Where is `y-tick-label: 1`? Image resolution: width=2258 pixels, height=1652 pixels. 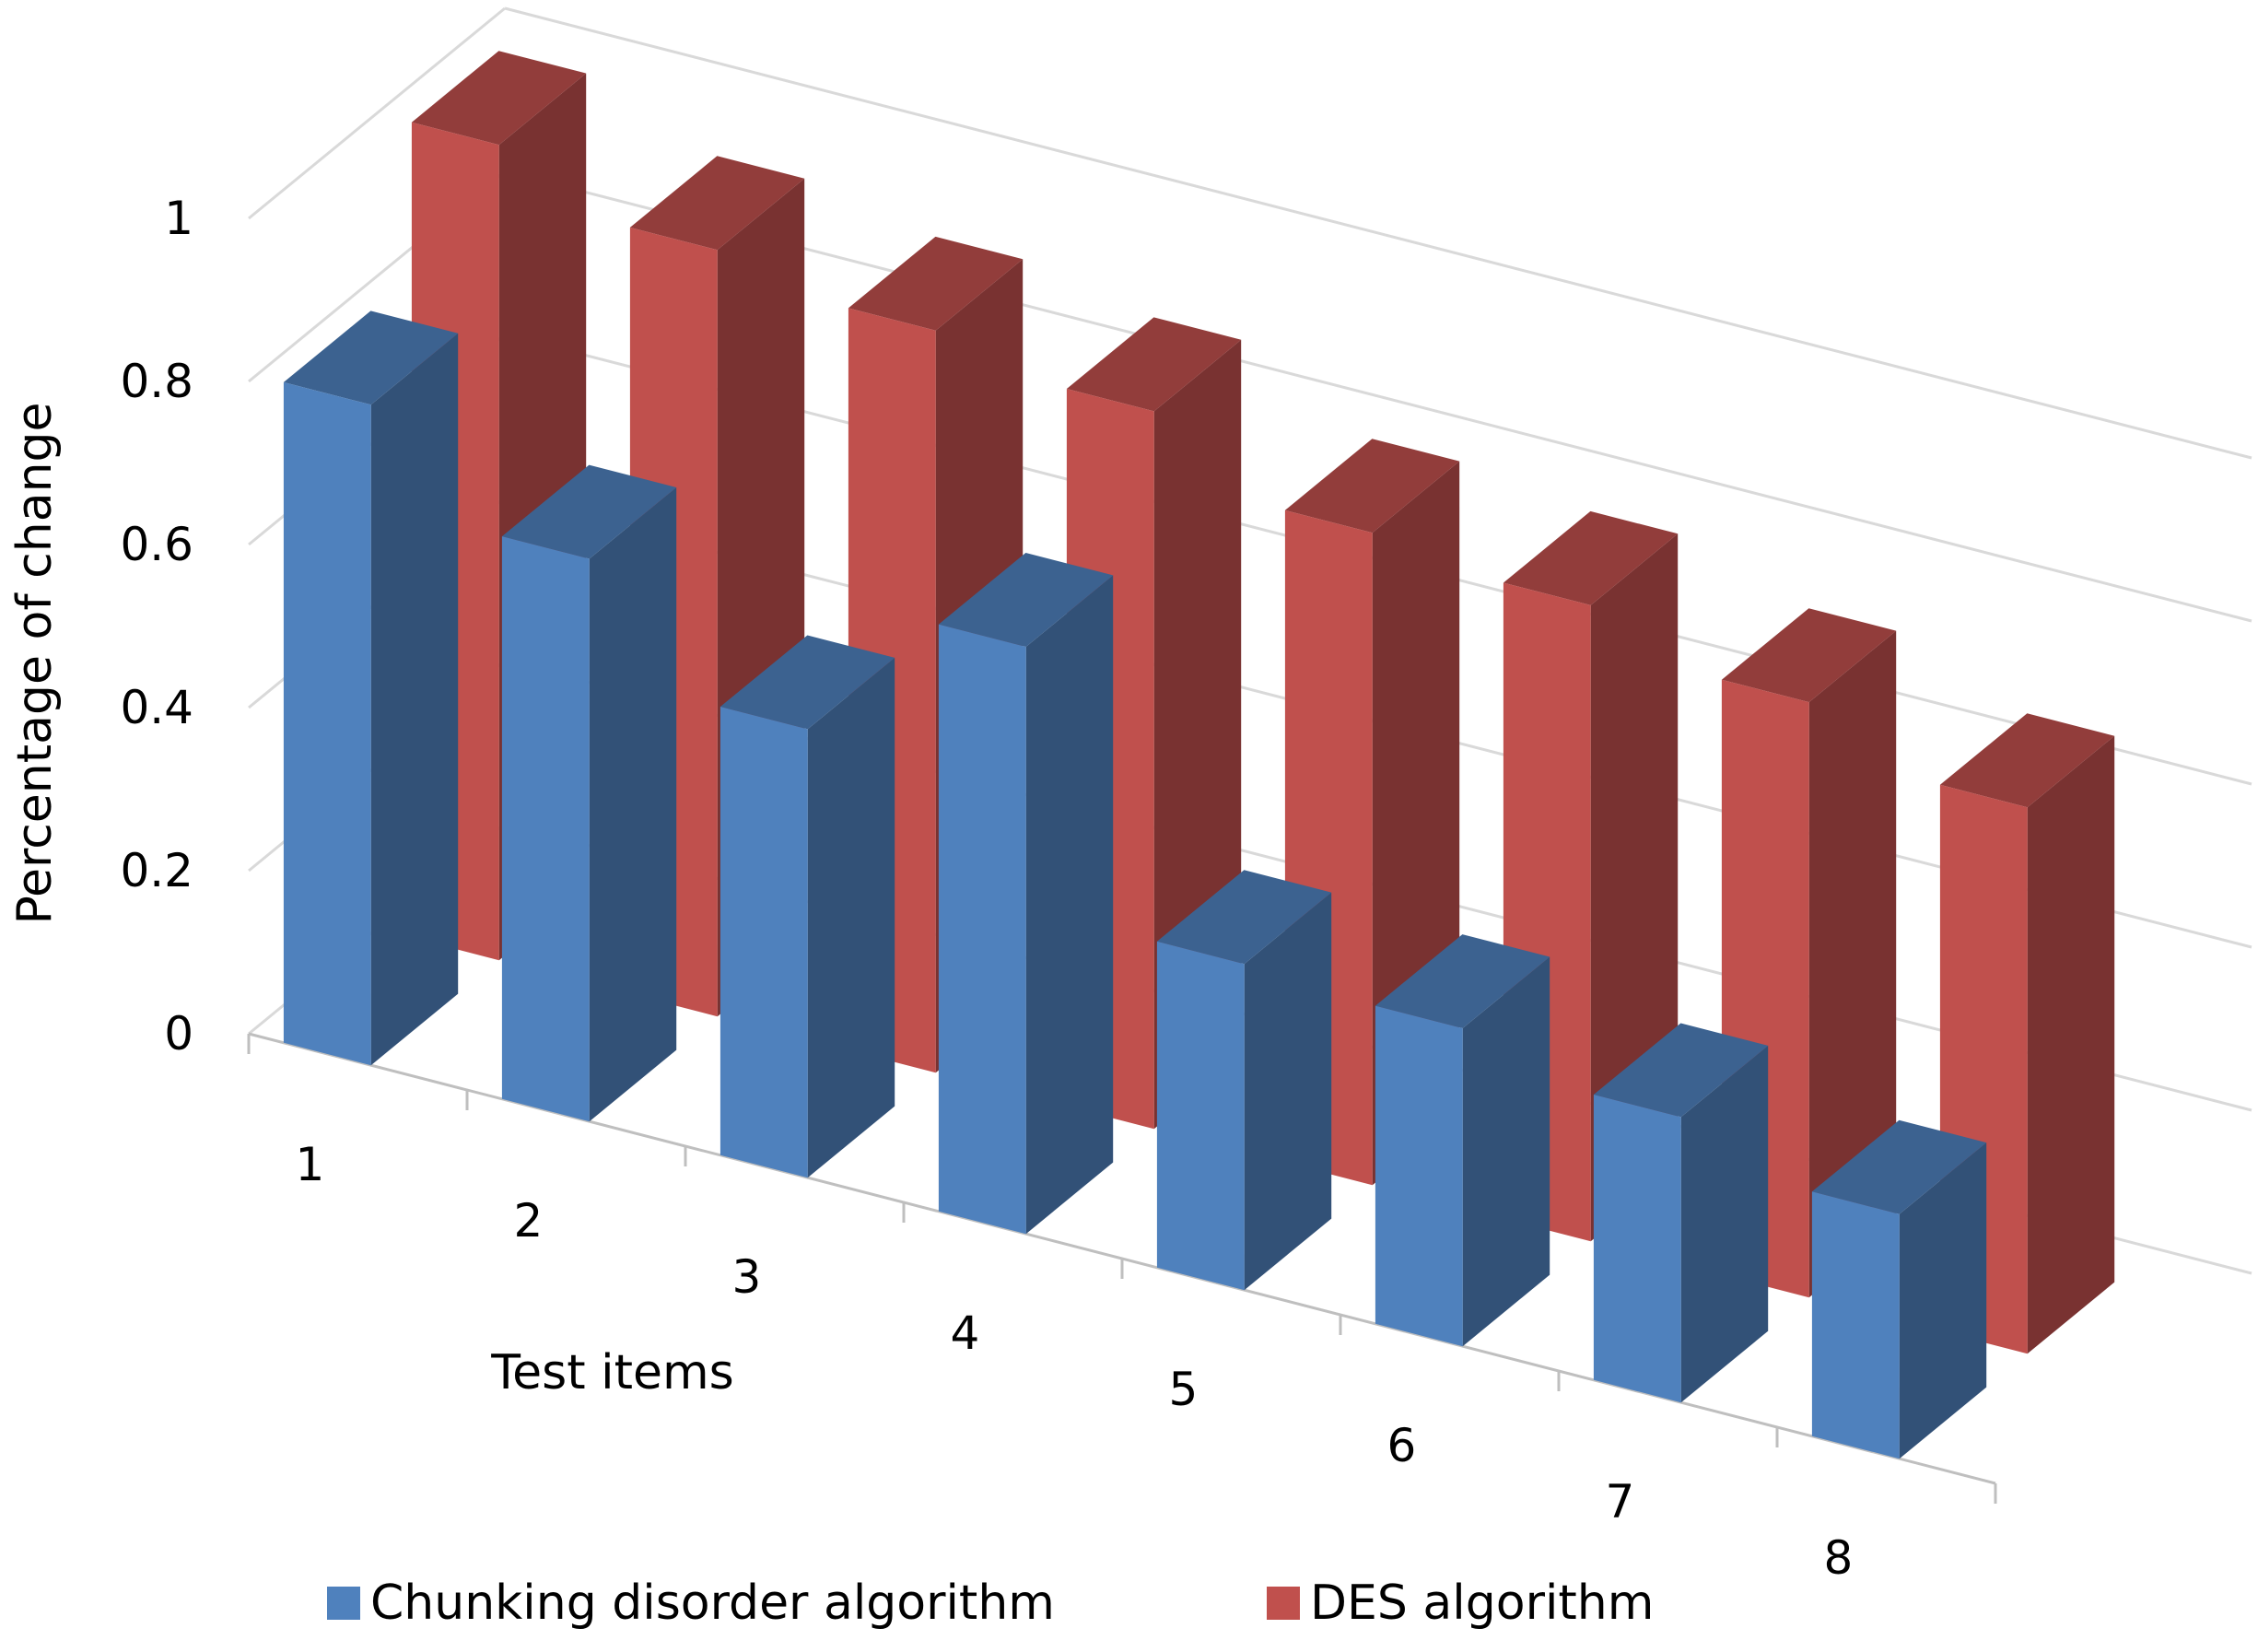
y-tick-label: 1 is located at coordinates (179, 218).